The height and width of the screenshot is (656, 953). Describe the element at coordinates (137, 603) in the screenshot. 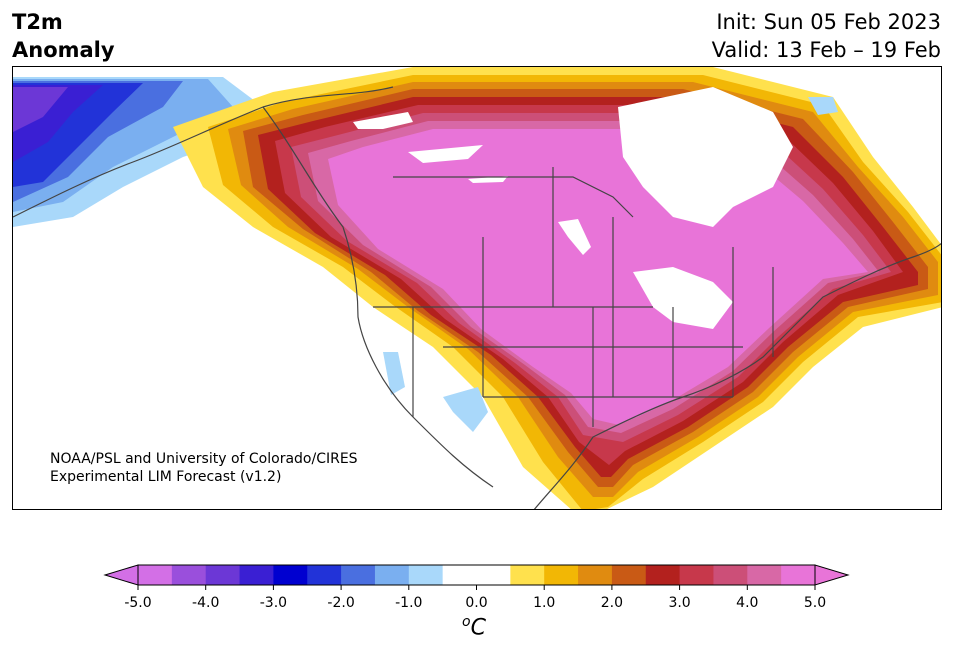

I see `colorbar-tick-label: -5.0` at that location.